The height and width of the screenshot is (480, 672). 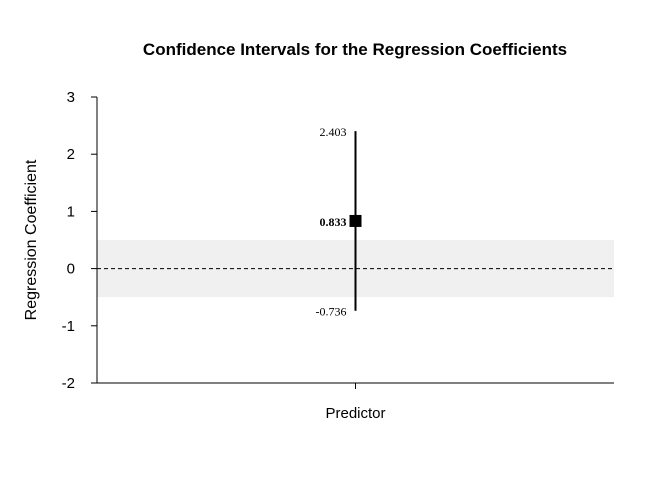 What do you see at coordinates (333, 222) in the screenshot?
I see `estimate-label: 0.833` at bounding box center [333, 222].